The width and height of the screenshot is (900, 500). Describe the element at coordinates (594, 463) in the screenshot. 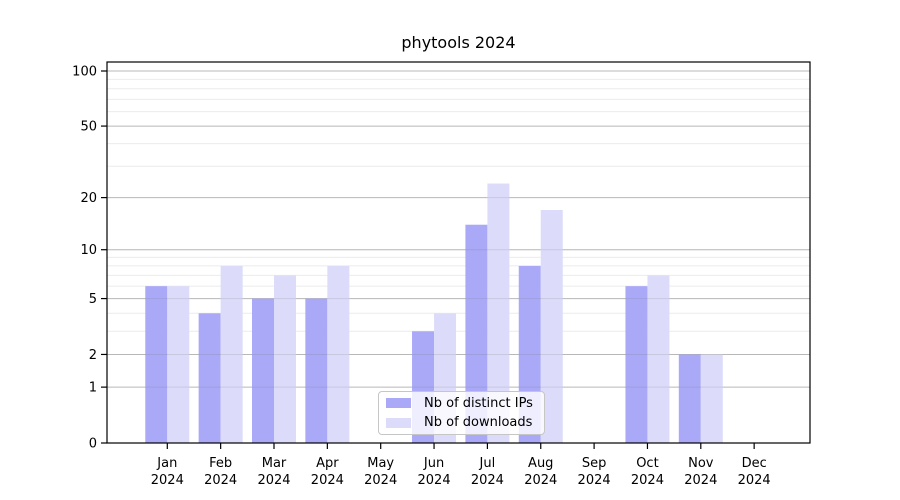

I see `x-tick-label-month: Sep` at that location.